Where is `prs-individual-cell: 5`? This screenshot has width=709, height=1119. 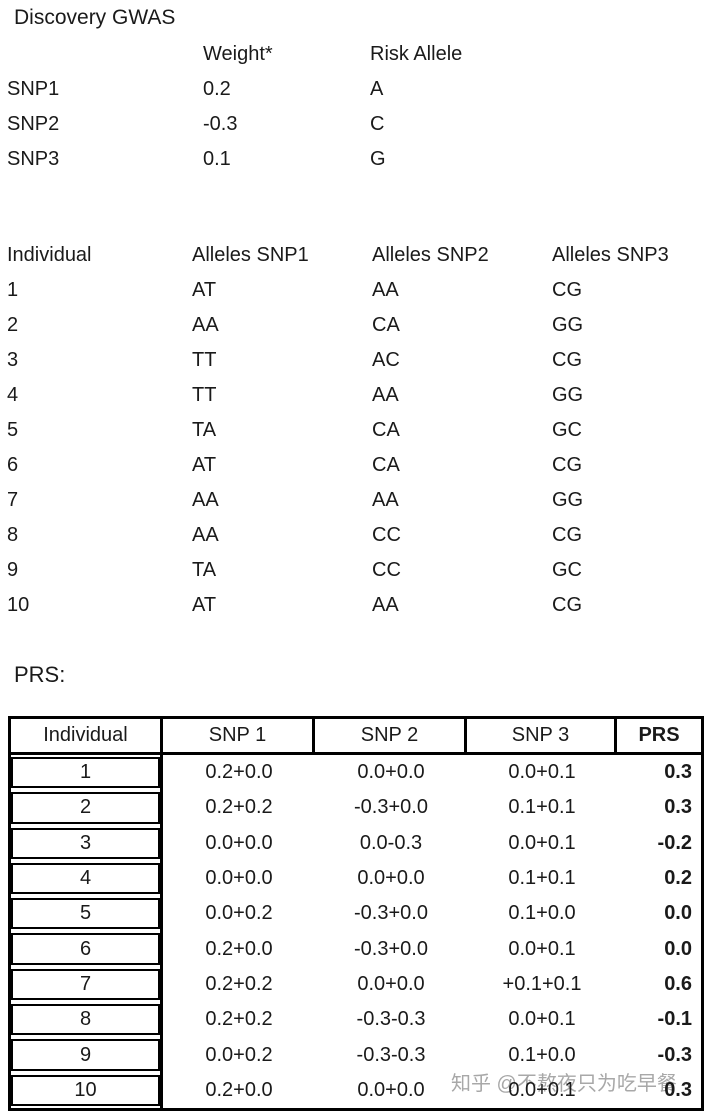
prs-individual-cell: 5 is located at coordinates (87, 914).